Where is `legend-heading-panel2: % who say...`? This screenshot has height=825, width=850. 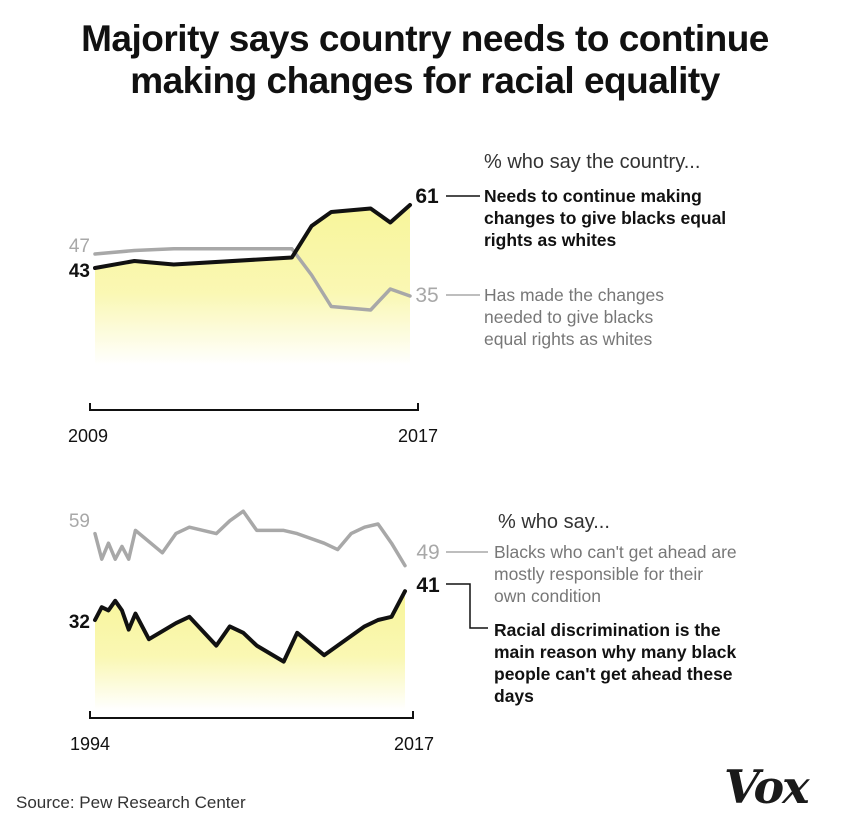
legend-heading-panel2: % who say... is located at coordinates (554, 522).